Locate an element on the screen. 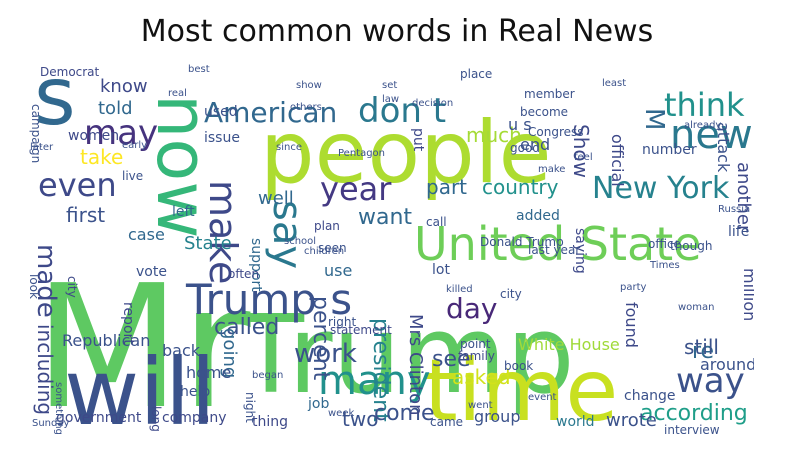  cloud-word: come is located at coordinates (404, 413).